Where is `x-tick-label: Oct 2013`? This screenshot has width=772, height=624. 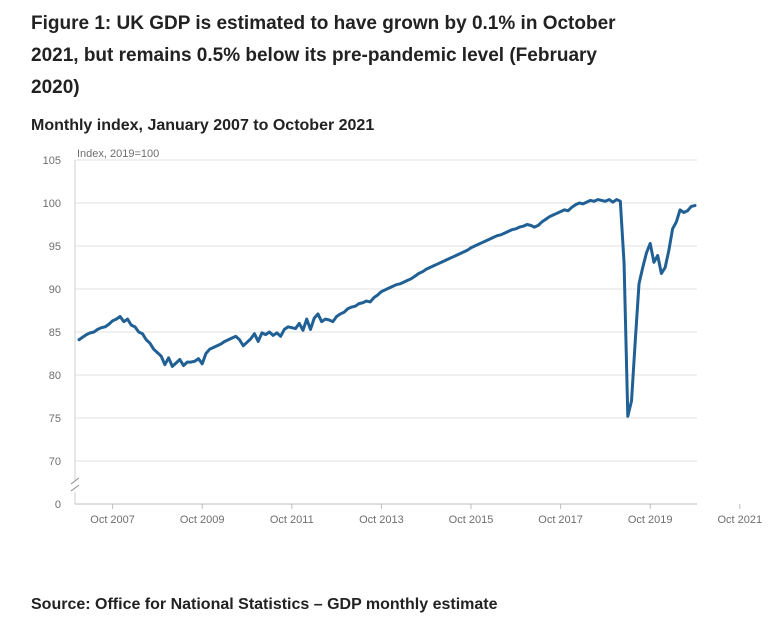 x-tick-label: Oct 2013 is located at coordinates (381, 520).